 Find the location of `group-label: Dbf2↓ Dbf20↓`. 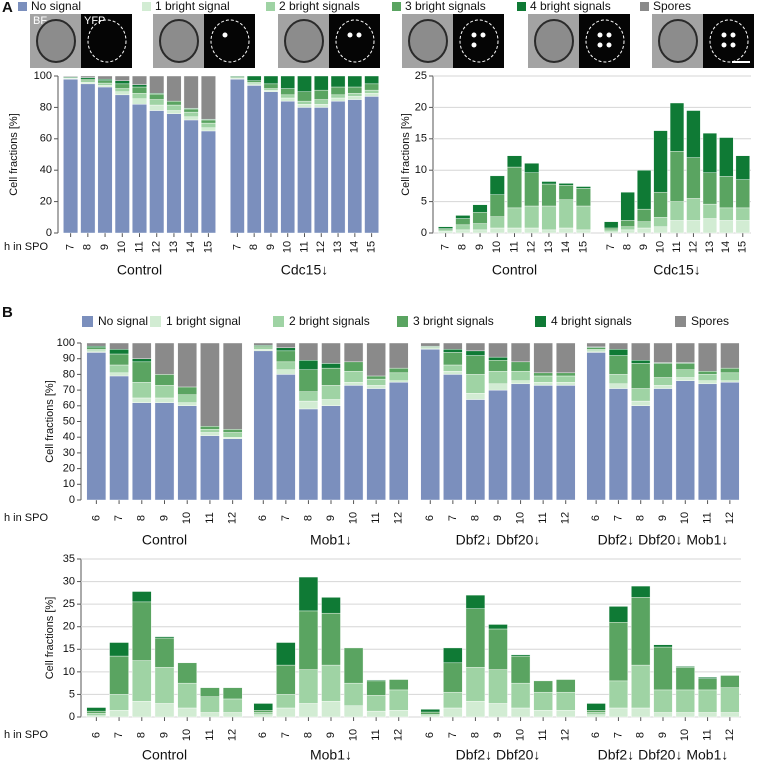

group-label: Dbf2↓ Dbf20↓ is located at coordinates (498, 540).